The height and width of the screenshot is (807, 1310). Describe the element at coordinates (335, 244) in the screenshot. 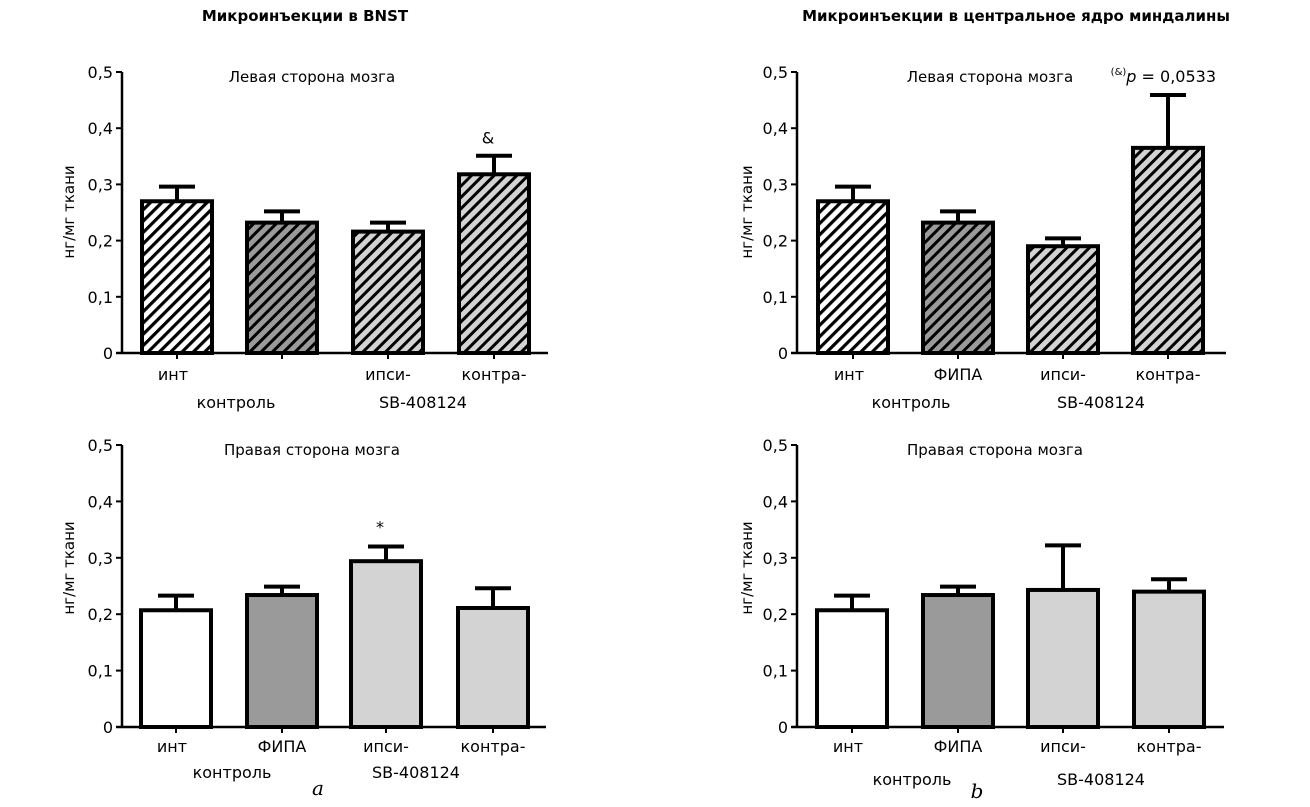

I see `bars: &` at that location.